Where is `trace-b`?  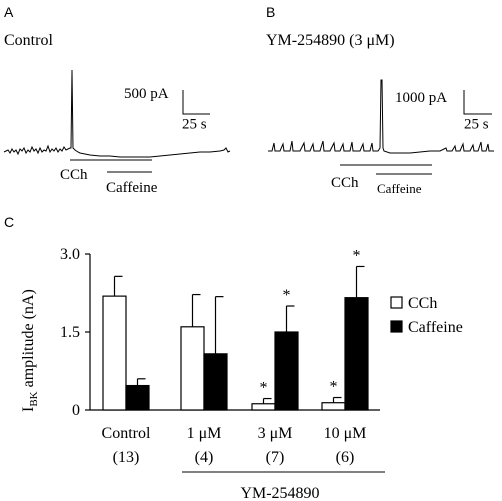 trace-b is located at coordinates (381, 116).